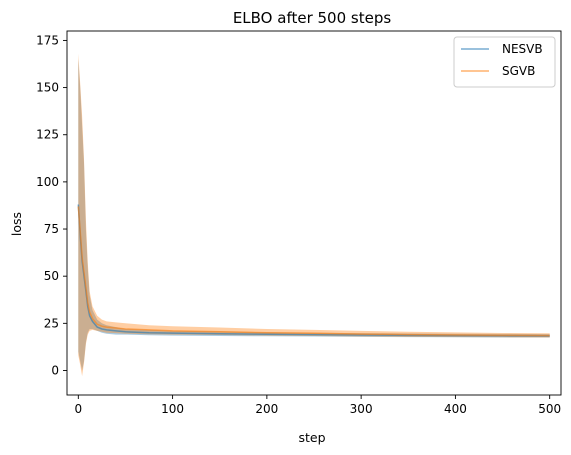 The width and height of the screenshot is (571, 455). I want to click on x-tick-label: 100, so click(172, 409).